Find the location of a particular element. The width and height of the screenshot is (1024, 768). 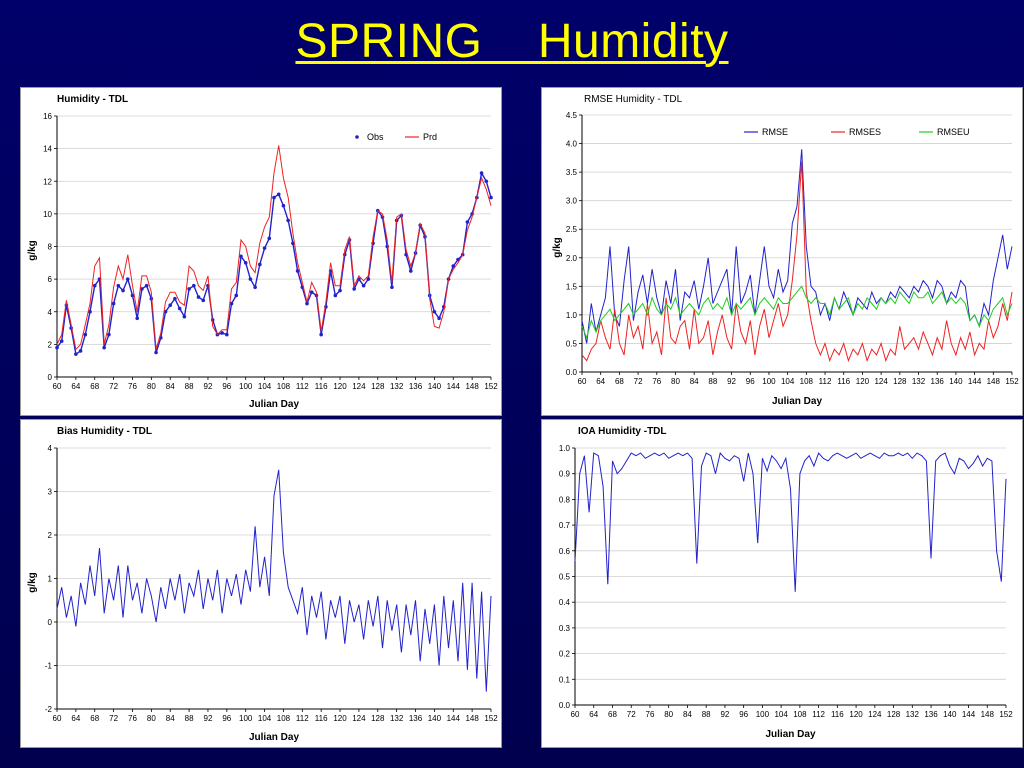

legend-label: Prd is located at coordinates (430, 137).